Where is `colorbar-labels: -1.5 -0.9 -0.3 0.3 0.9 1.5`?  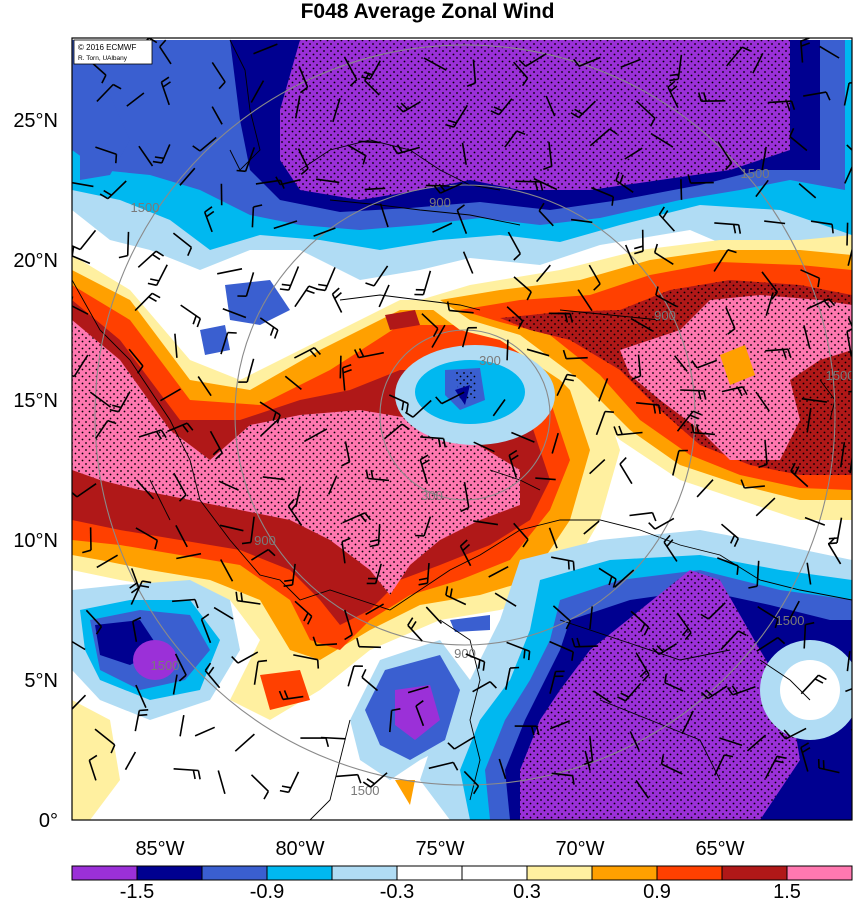 colorbar-labels: -1.5 -0.9 -0.3 0.3 0.9 1.5 is located at coordinates (460, 890).